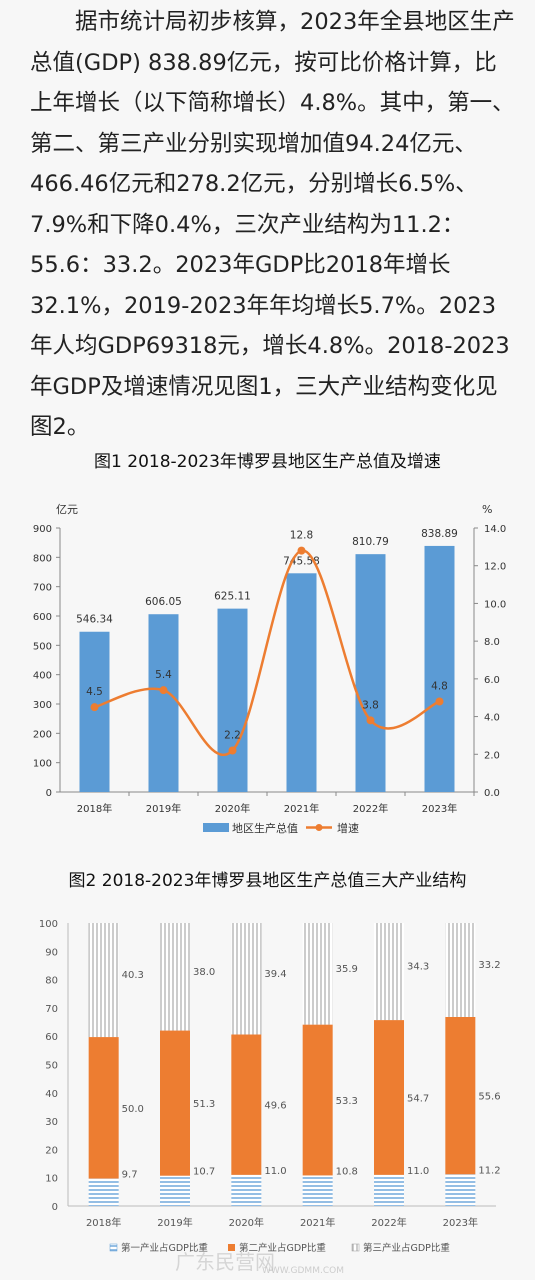  I want to click on chart2-label-tertiary: 39.4, so click(275, 974).